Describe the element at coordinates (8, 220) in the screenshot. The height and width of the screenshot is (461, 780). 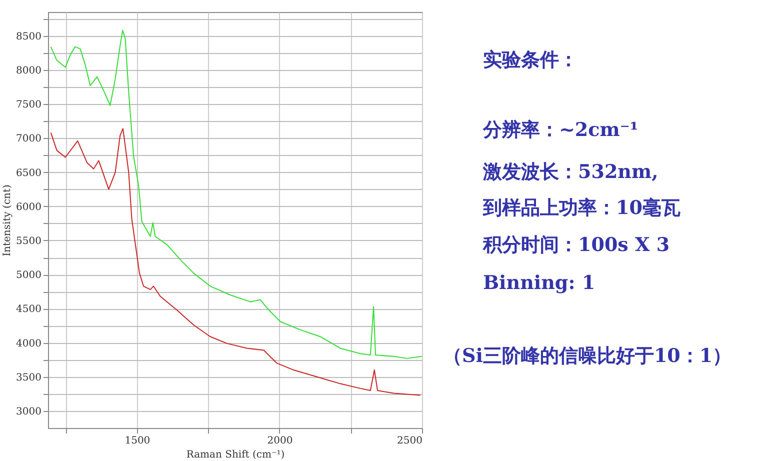
I see `y-axis-title: Intensity (cnt)` at that location.